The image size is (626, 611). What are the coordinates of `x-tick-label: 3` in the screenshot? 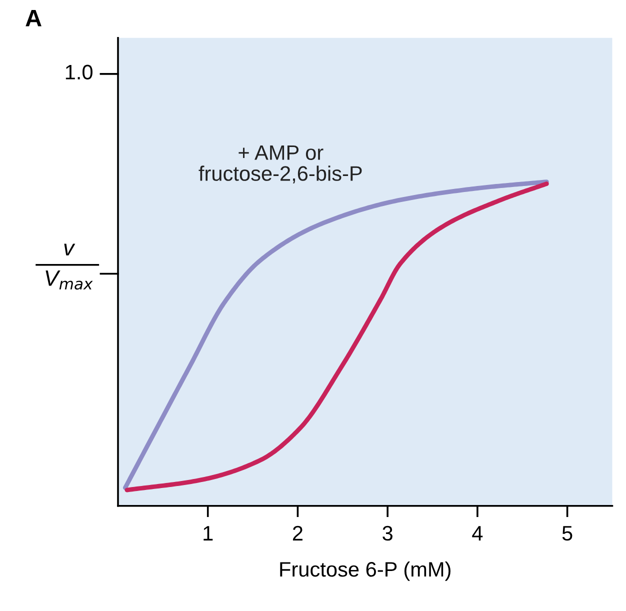 It's located at (387, 533).